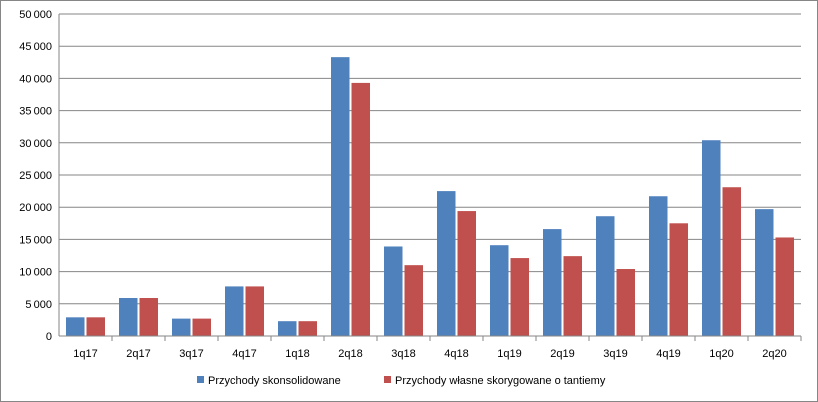 Image resolution: width=818 pixels, height=402 pixels. Describe the element at coordinates (403, 354) in the screenshot. I see `x-tick-label: 3q18` at that location.